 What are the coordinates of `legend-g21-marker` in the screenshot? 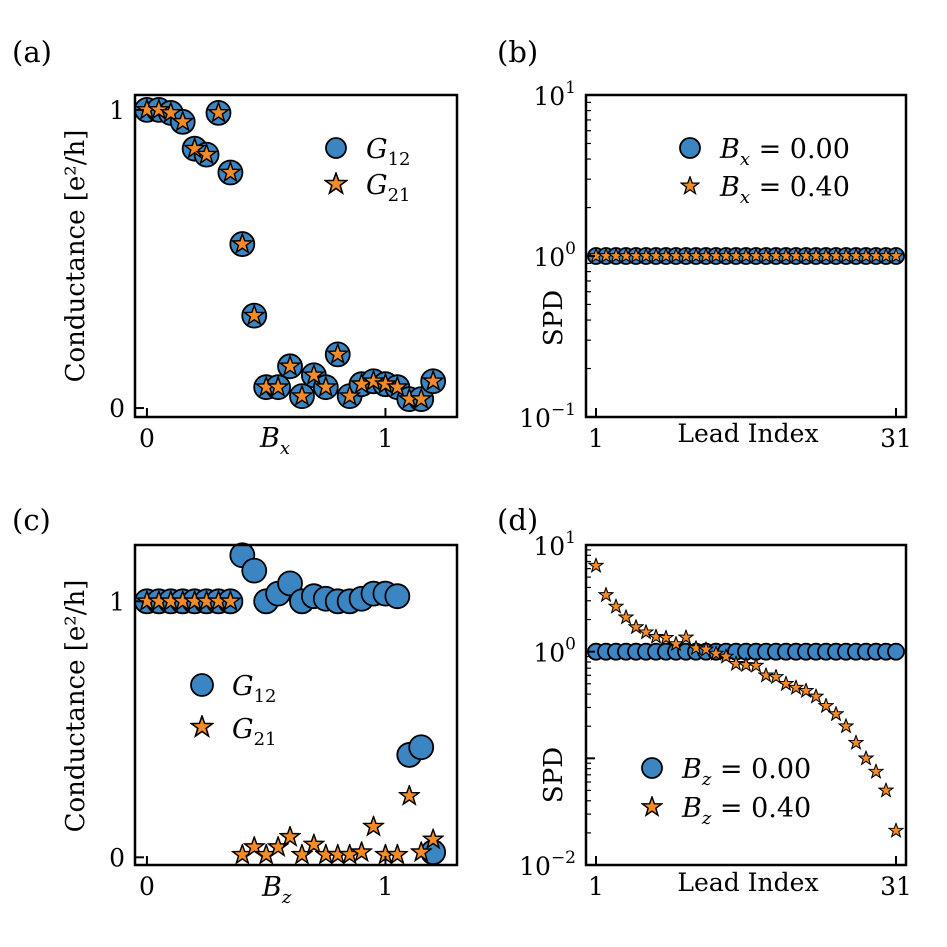 It's located at (336, 183).